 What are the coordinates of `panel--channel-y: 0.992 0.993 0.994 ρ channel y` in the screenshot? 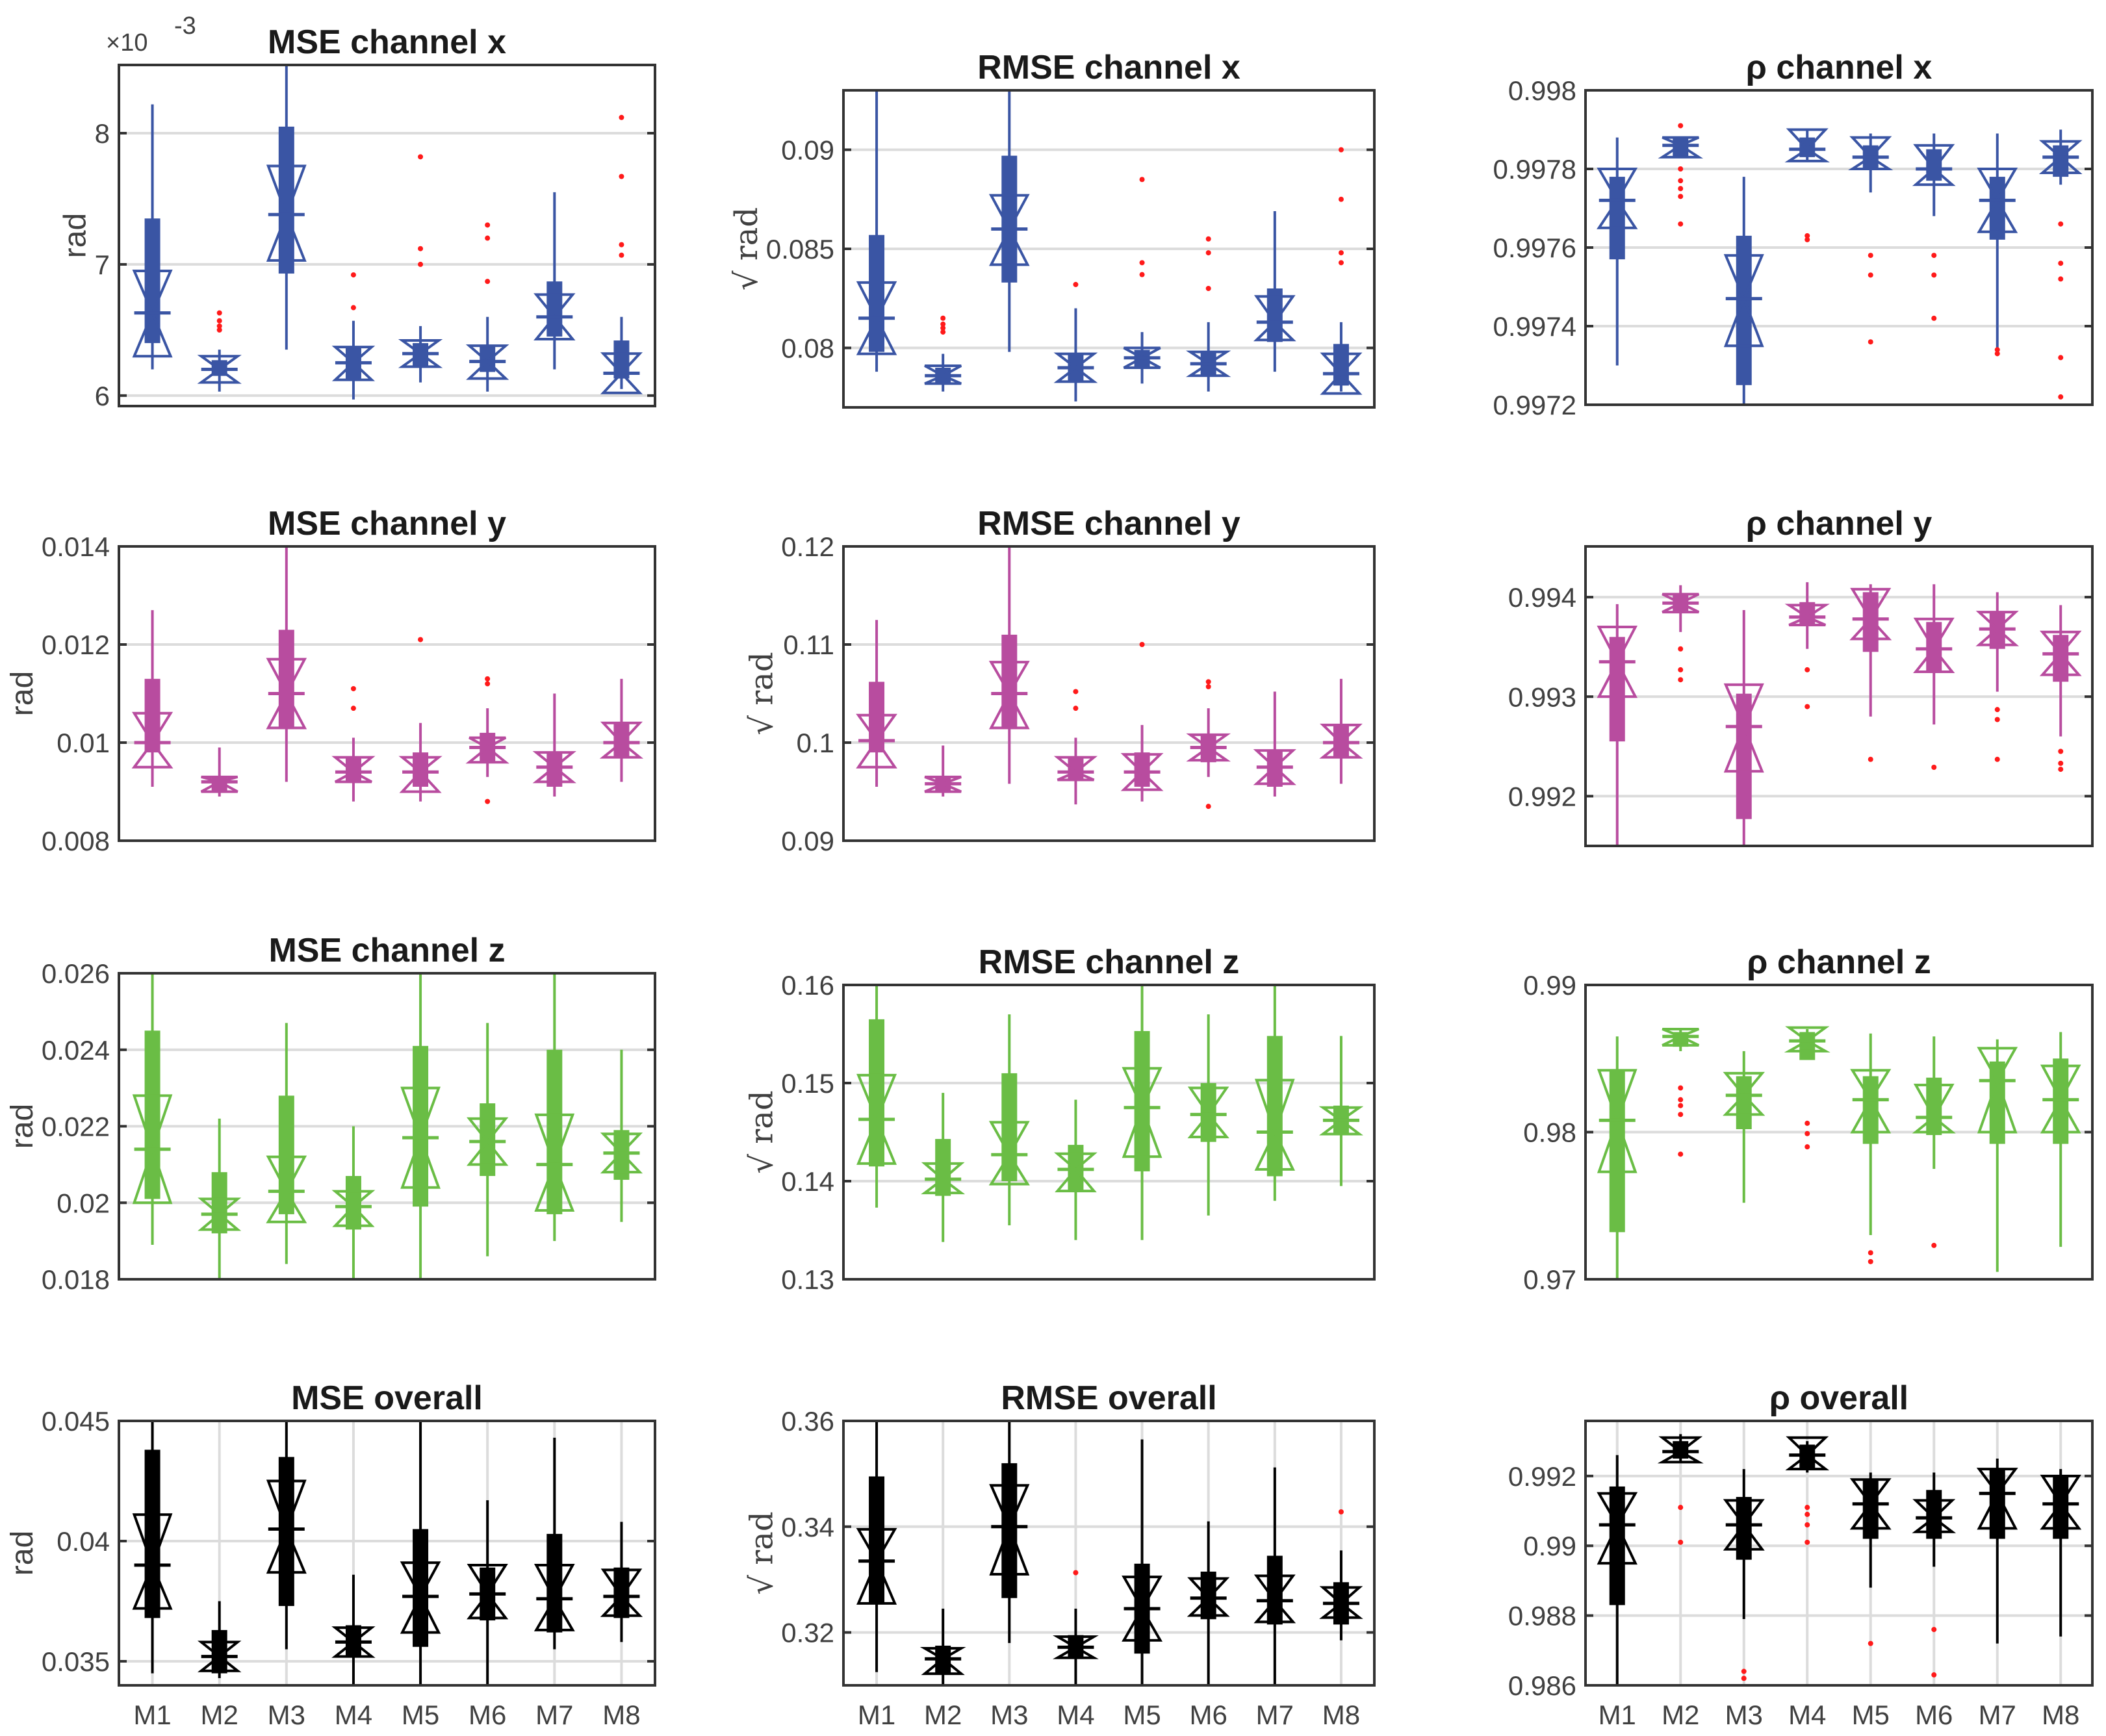 It's located at (1801, 676).